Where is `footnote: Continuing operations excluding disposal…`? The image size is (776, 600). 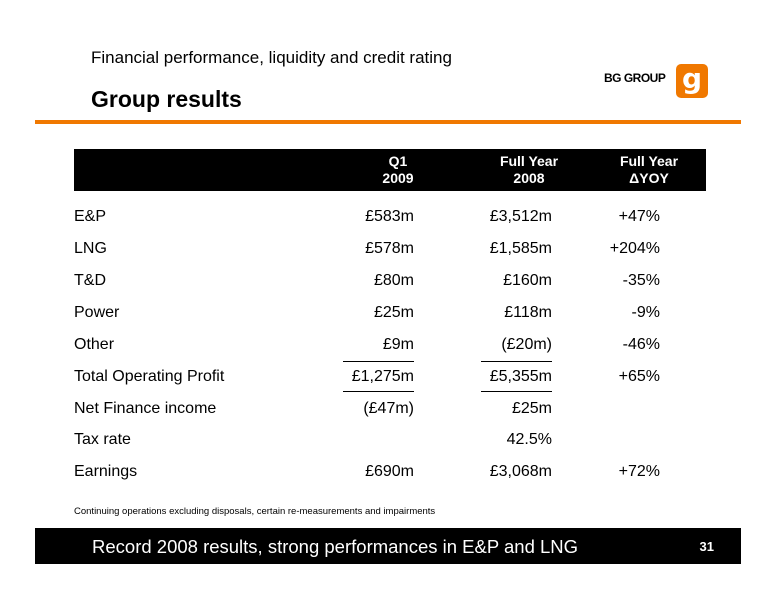 footnote: Continuing operations excluding disposal… is located at coordinates (255, 511).